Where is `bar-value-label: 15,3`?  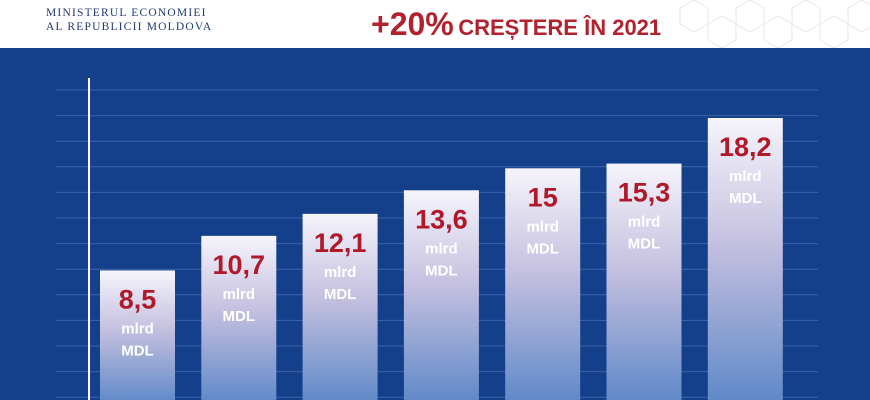 bar-value-label: 15,3 is located at coordinates (644, 193).